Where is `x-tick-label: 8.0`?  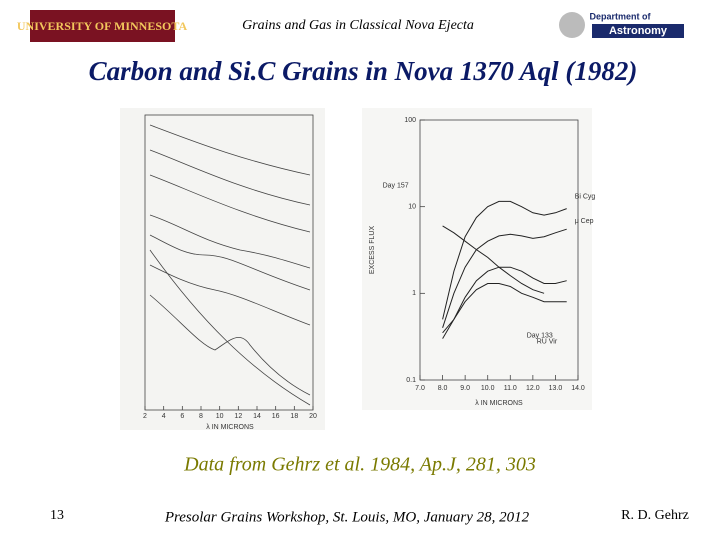 x-tick-label: 8.0 is located at coordinates (443, 388).